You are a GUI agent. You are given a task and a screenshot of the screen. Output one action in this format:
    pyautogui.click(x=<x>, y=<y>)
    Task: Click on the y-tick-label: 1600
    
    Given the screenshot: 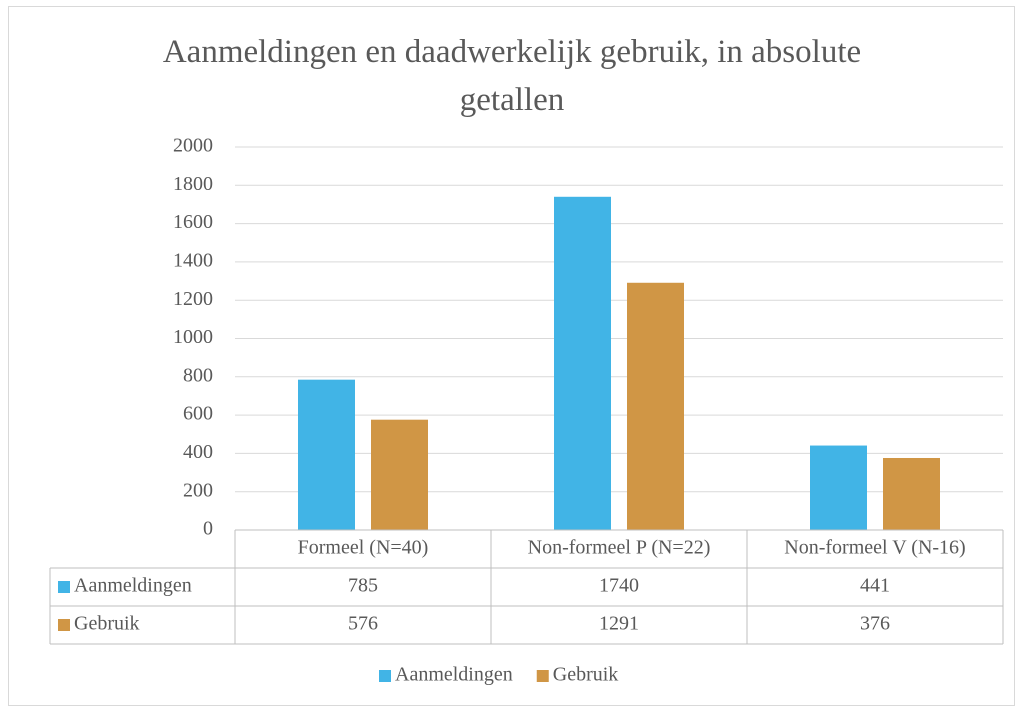 What is the action you would take?
    pyautogui.click(x=193, y=222)
    